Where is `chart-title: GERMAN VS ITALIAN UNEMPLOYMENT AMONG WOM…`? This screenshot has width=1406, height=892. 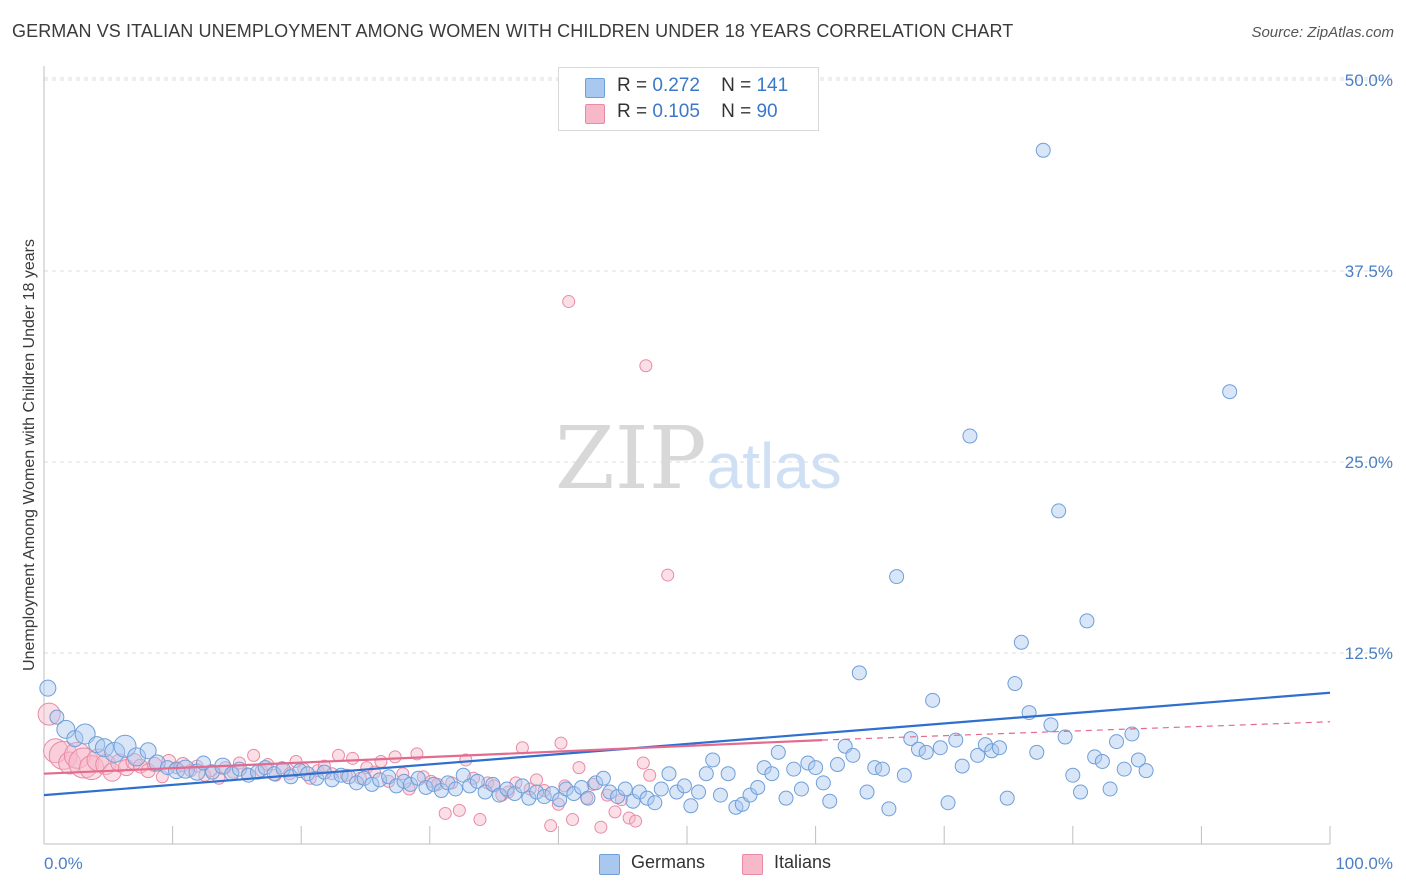
chart-title: GERMAN VS ITALIAN UNEMPLOYMENT AMONG WOM… is located at coordinates (513, 31).